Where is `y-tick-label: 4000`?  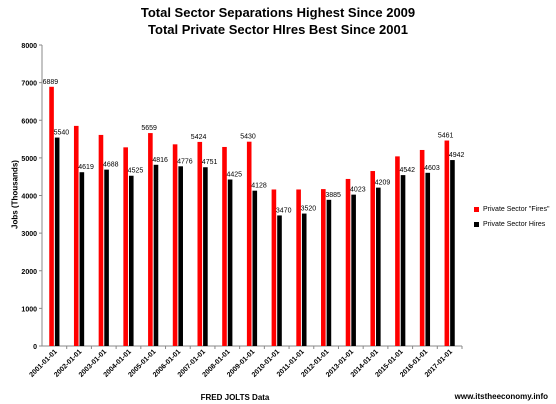 y-tick-label: 4000 is located at coordinates (29, 197).